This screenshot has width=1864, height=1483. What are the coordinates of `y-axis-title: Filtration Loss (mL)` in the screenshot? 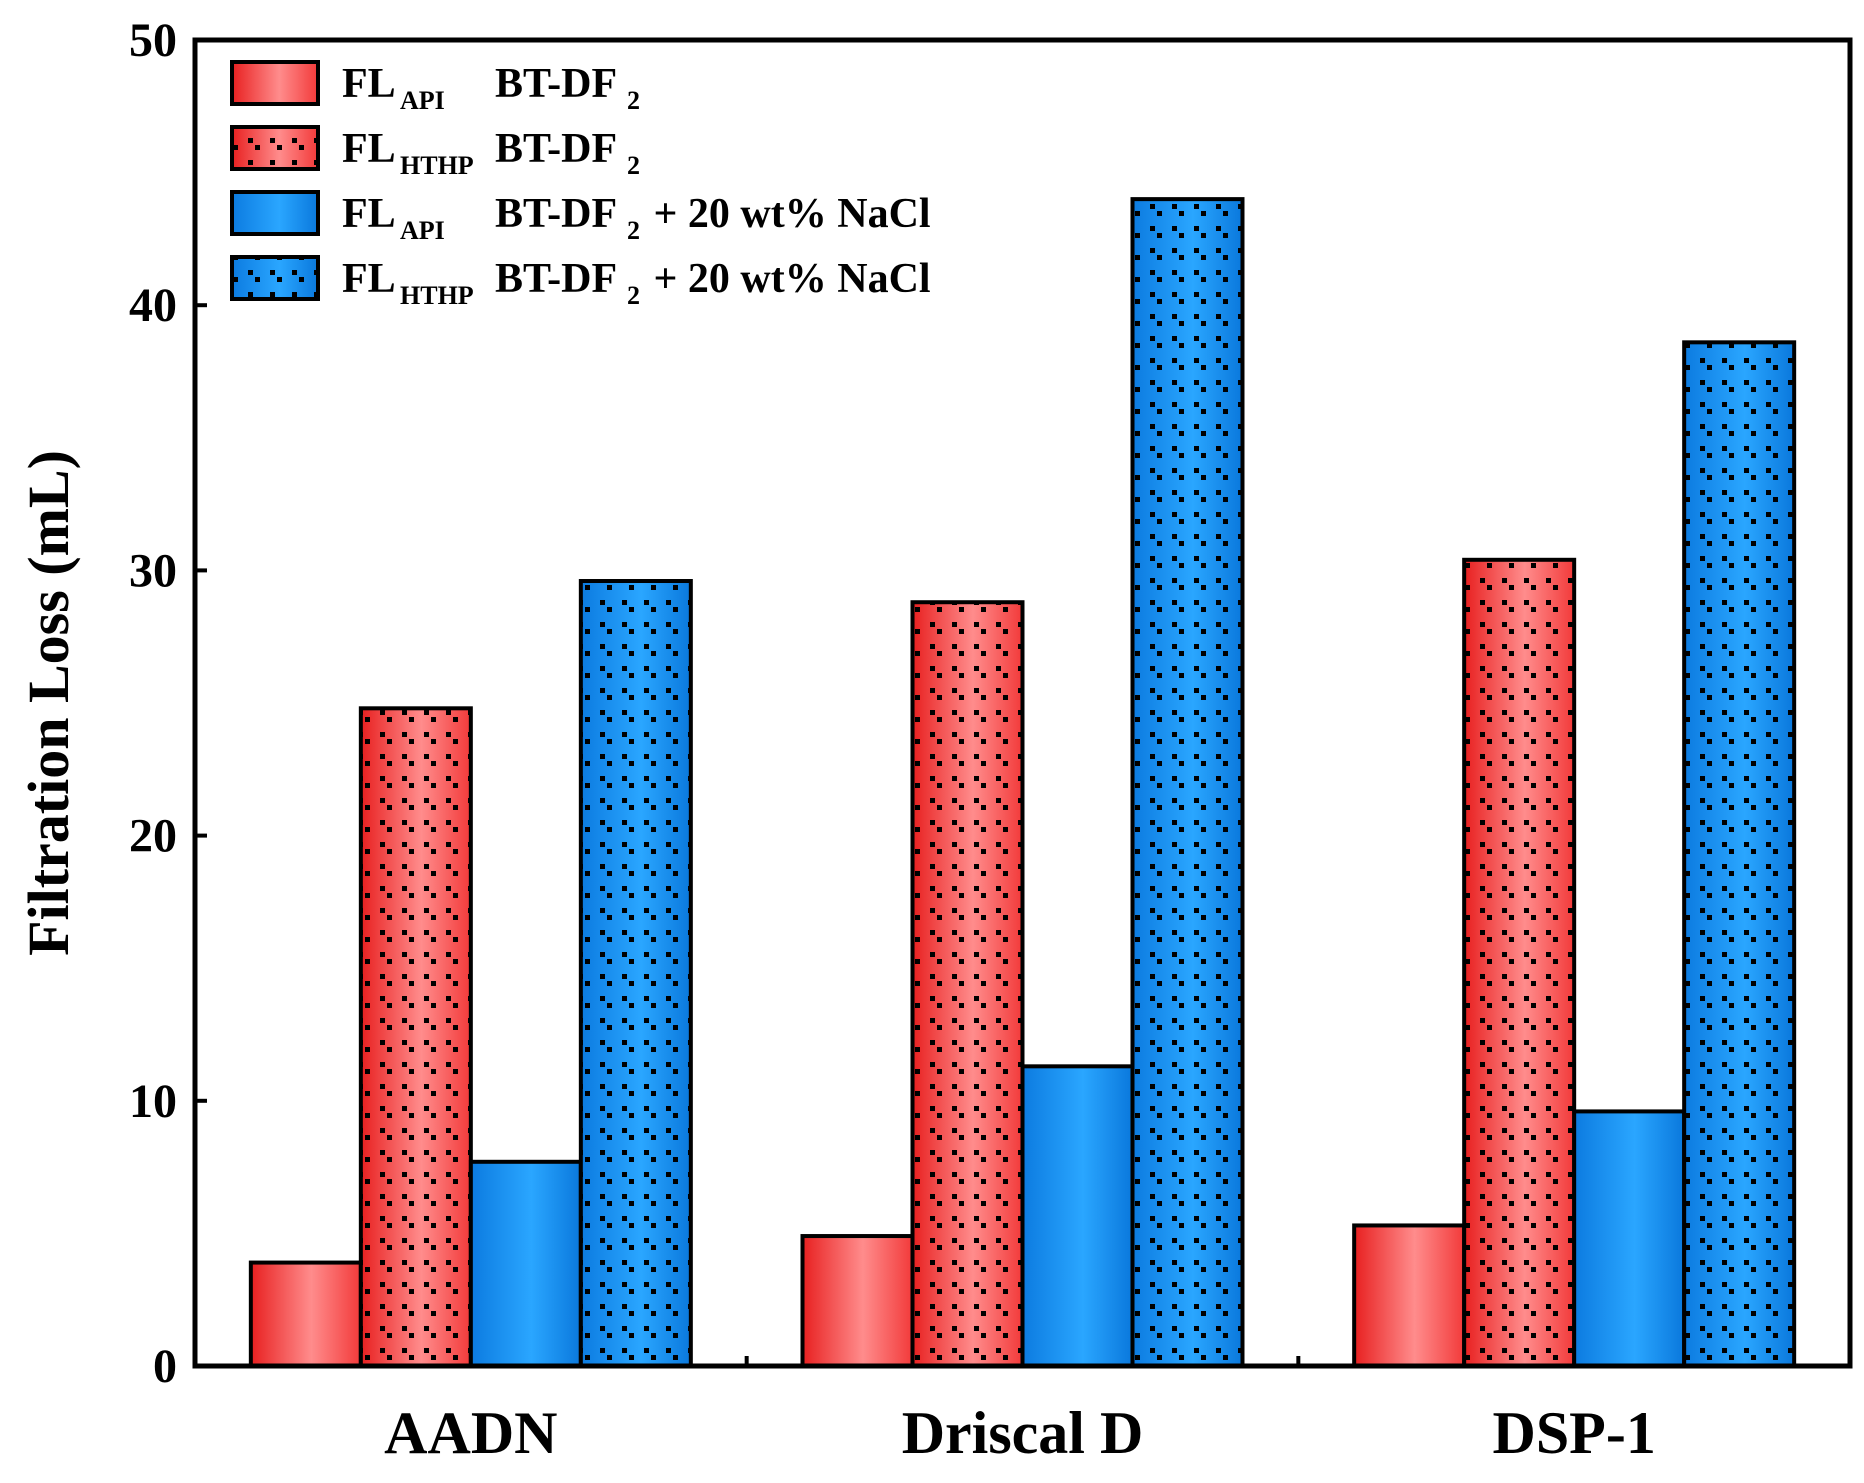 It's located at (48, 703).